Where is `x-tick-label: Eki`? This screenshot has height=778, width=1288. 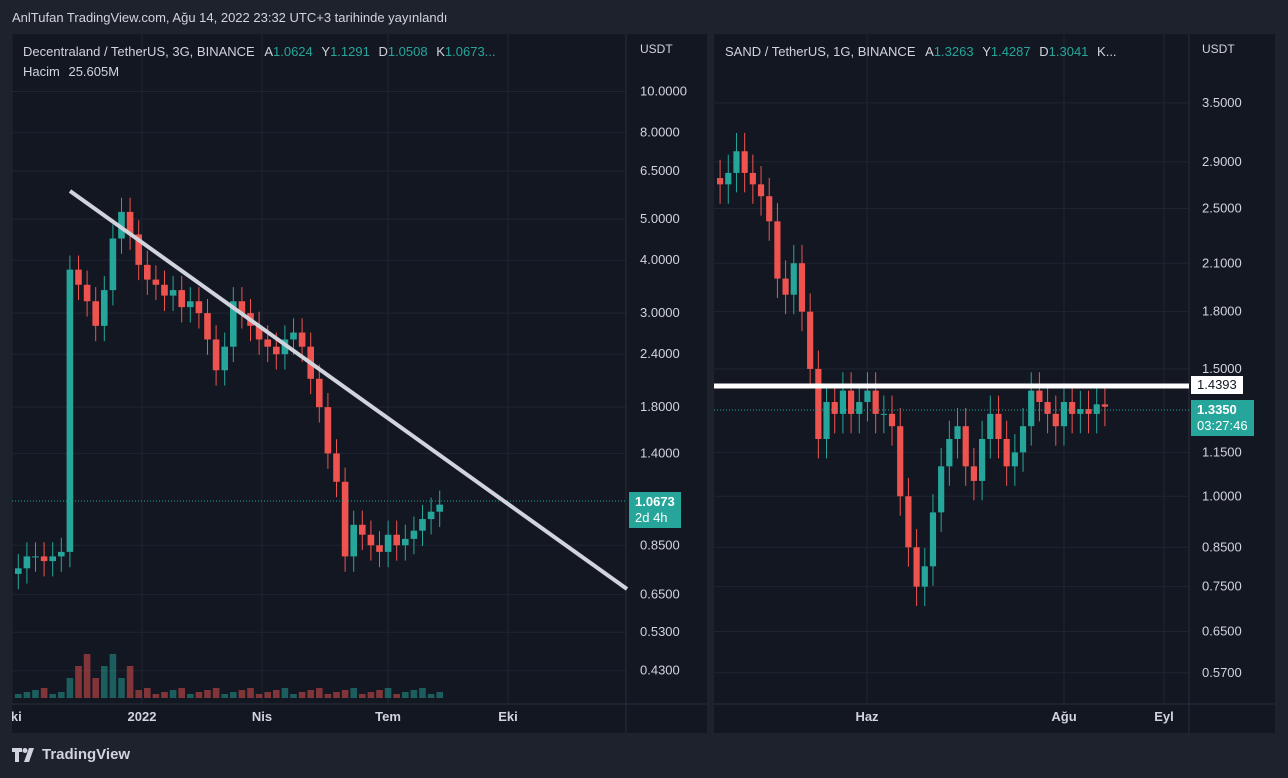 x-tick-label: Eki is located at coordinates (508, 716).